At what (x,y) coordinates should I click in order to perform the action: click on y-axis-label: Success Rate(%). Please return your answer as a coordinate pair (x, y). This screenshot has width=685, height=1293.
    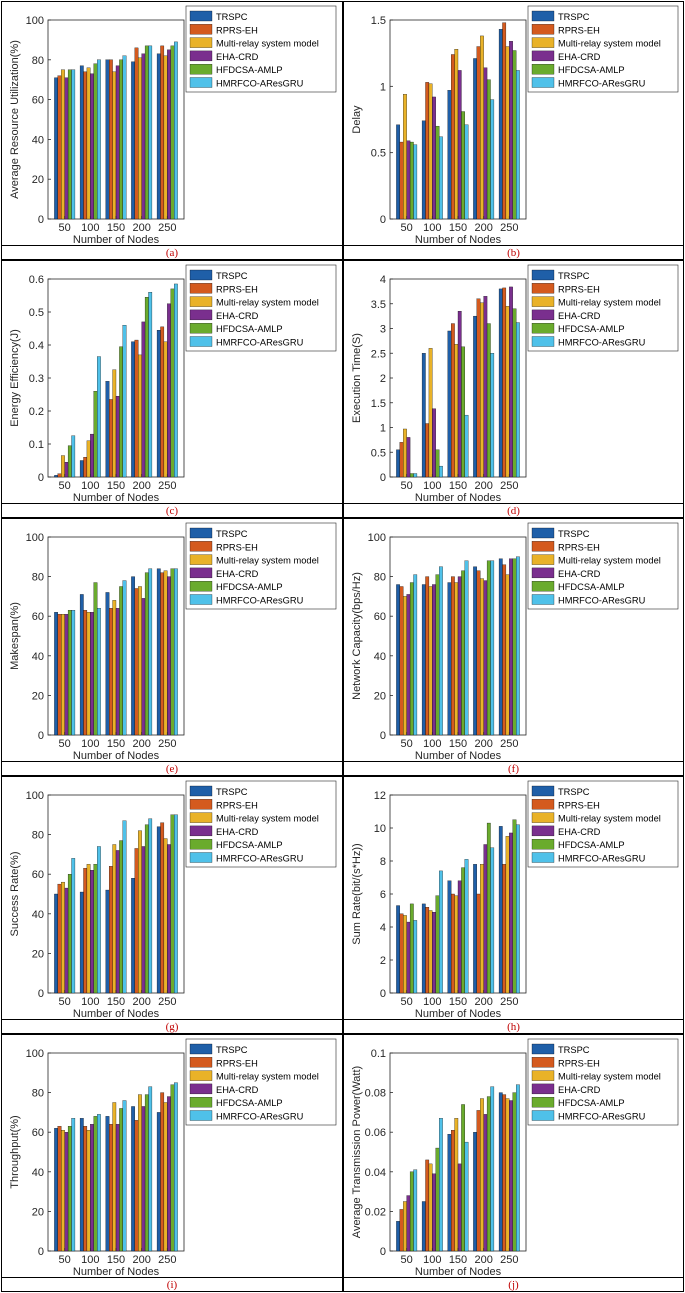
    Looking at the image, I should click on (15, 894).